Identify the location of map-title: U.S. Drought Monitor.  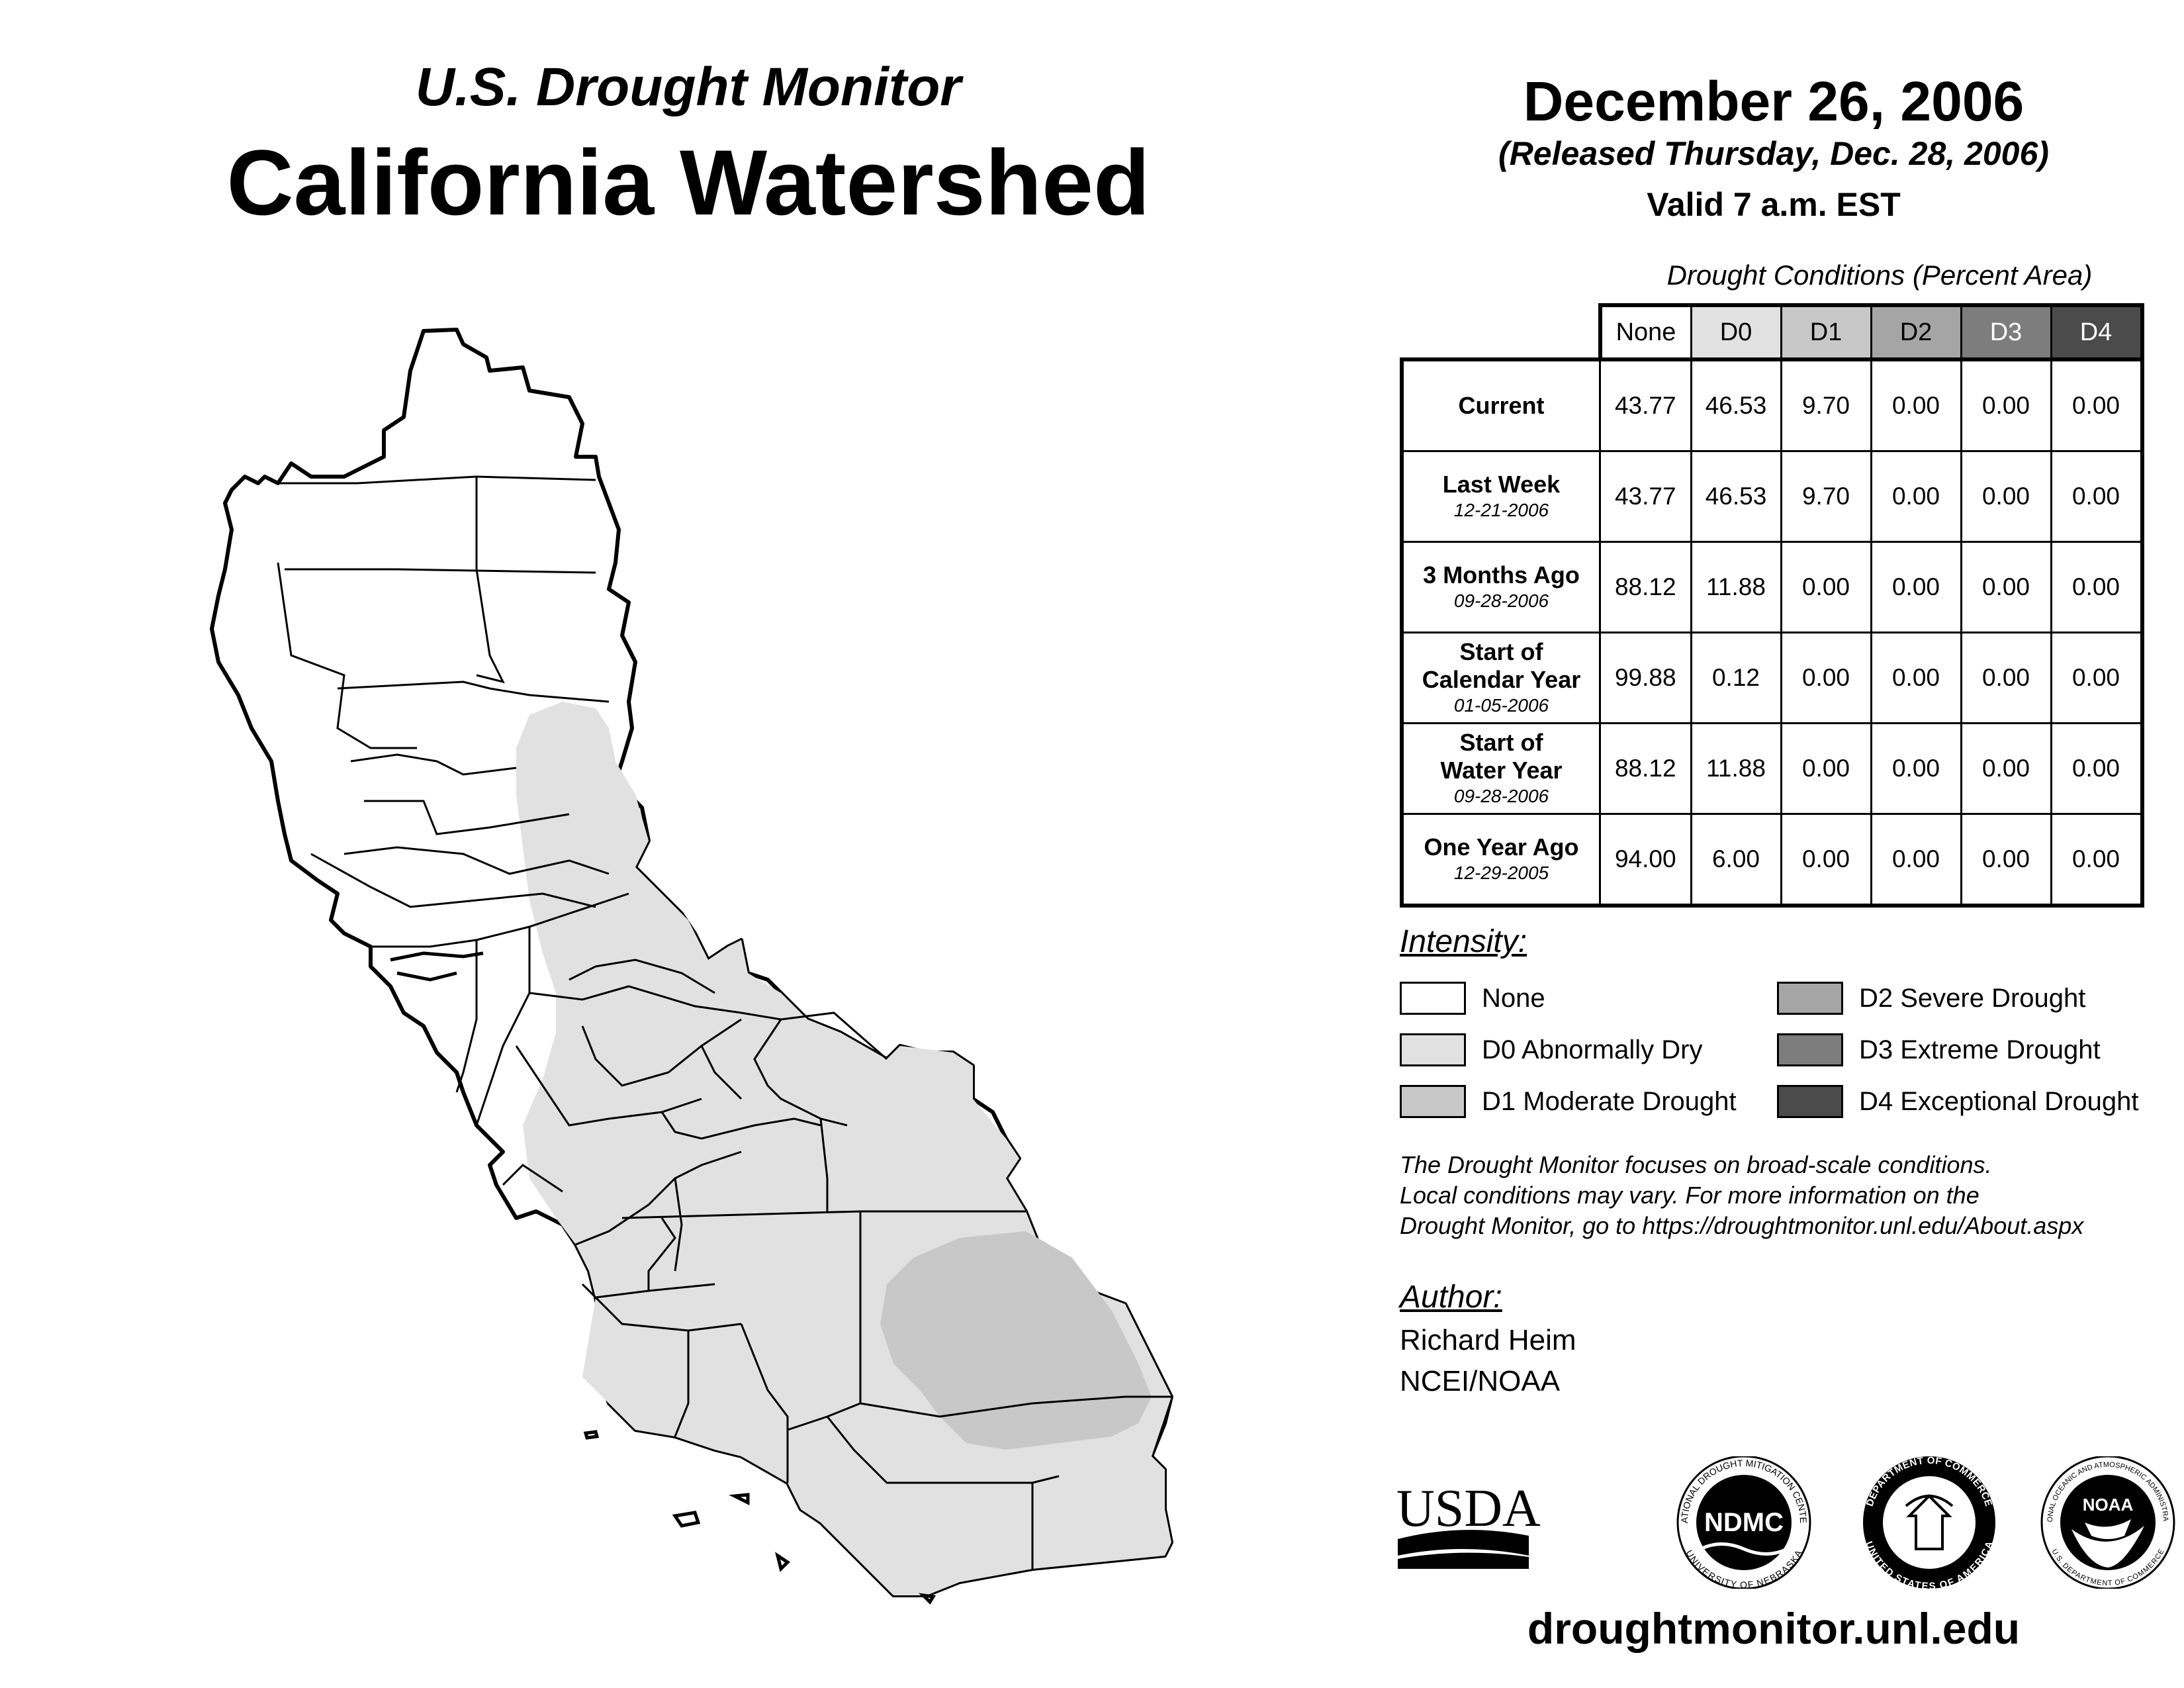
(688, 87).